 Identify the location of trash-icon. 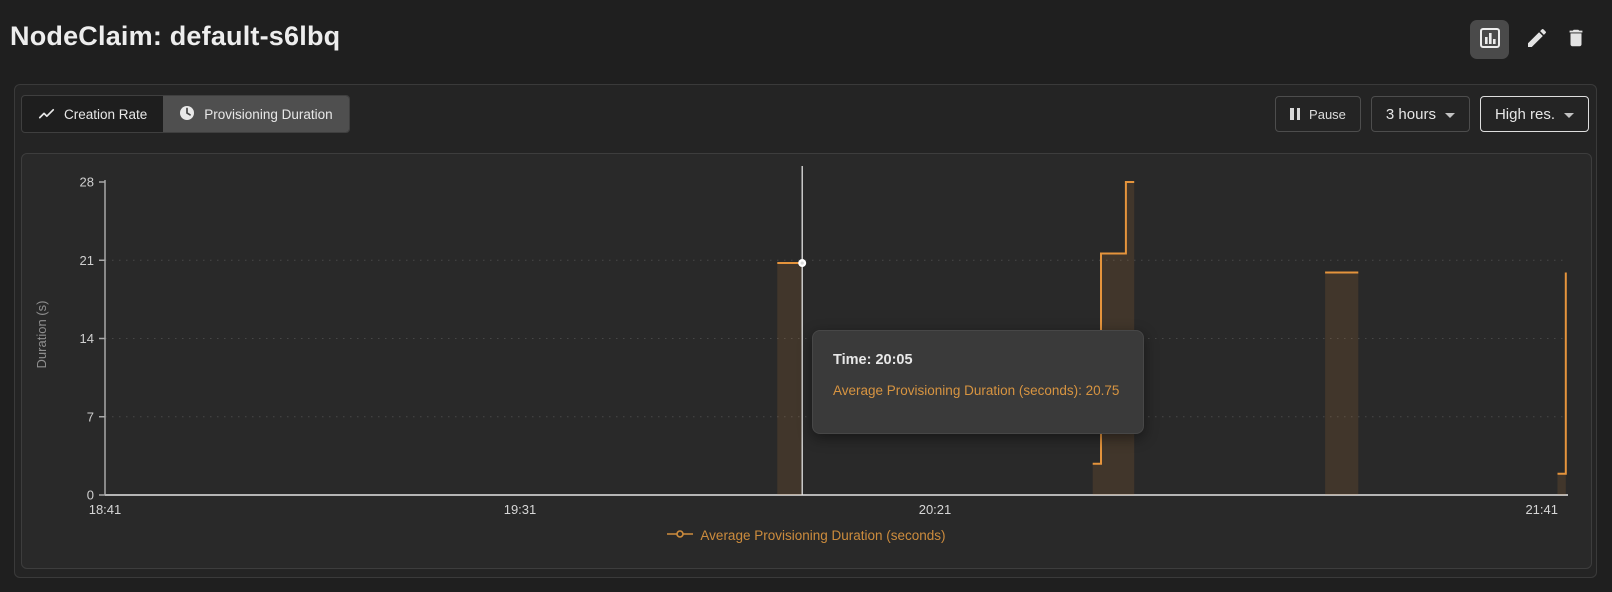
(1576, 39).